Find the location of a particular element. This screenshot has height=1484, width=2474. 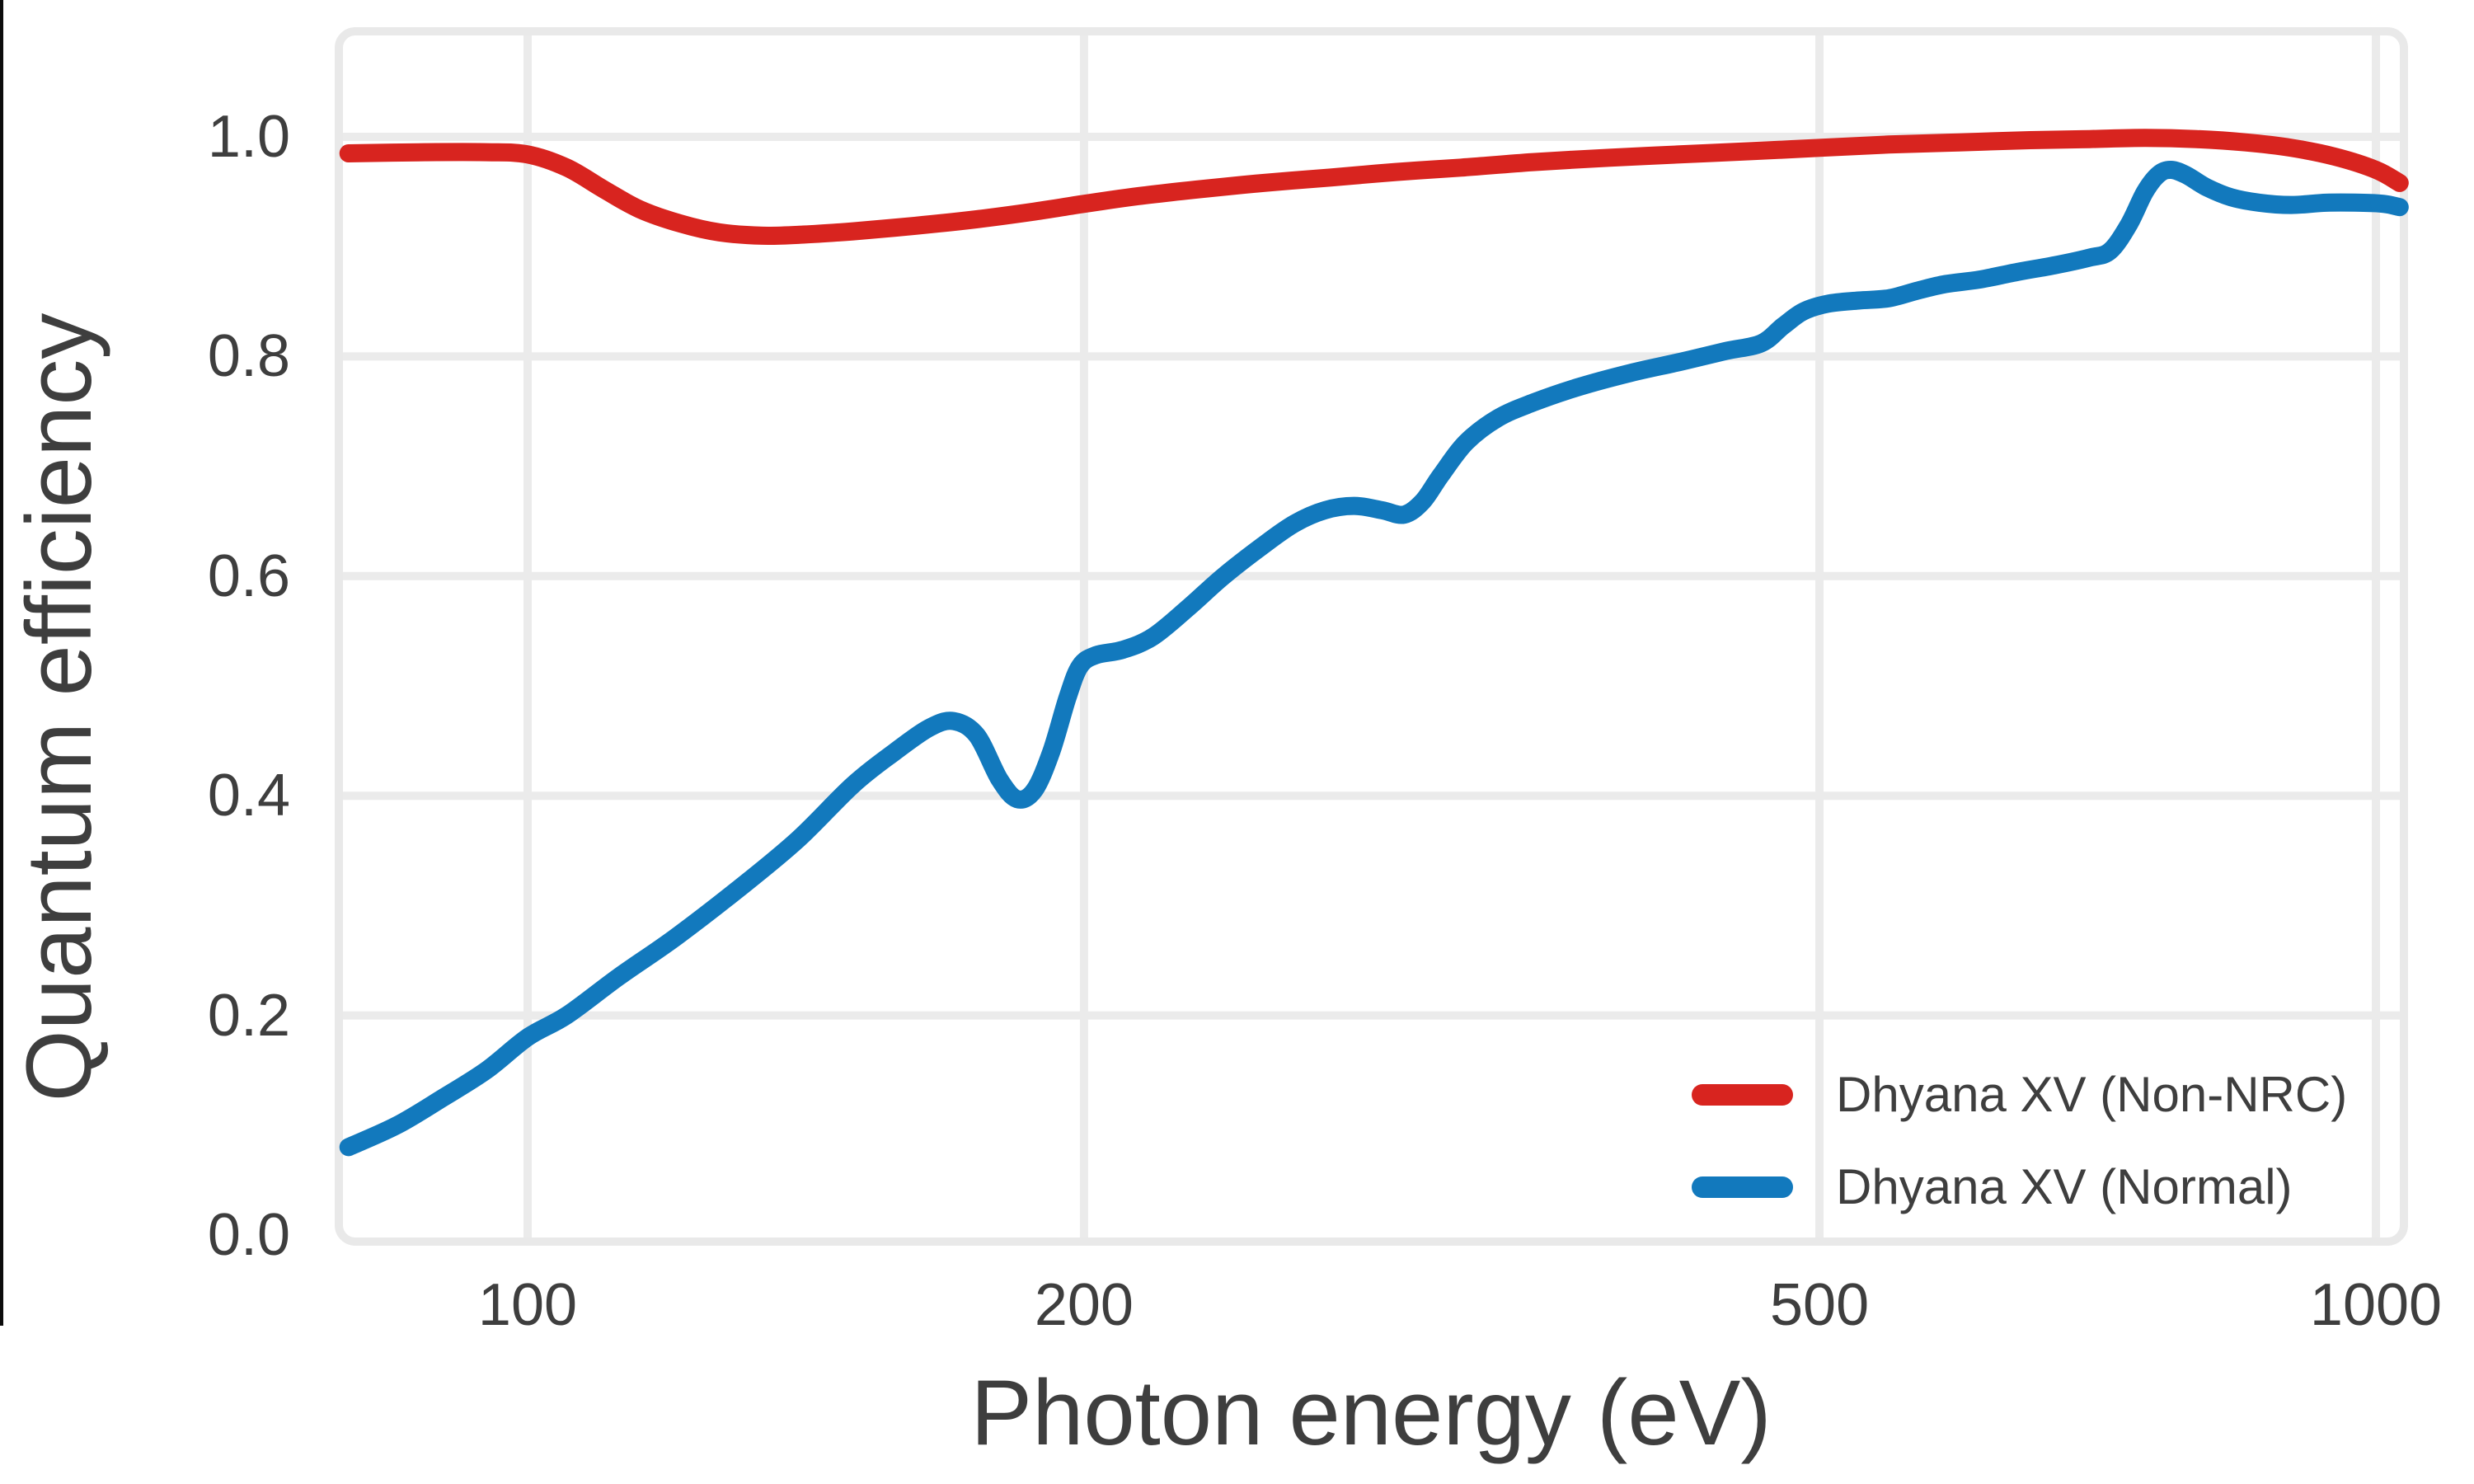

legend-item-normal: Dhyana XV (Normal) is located at coordinates (1992, 1187).